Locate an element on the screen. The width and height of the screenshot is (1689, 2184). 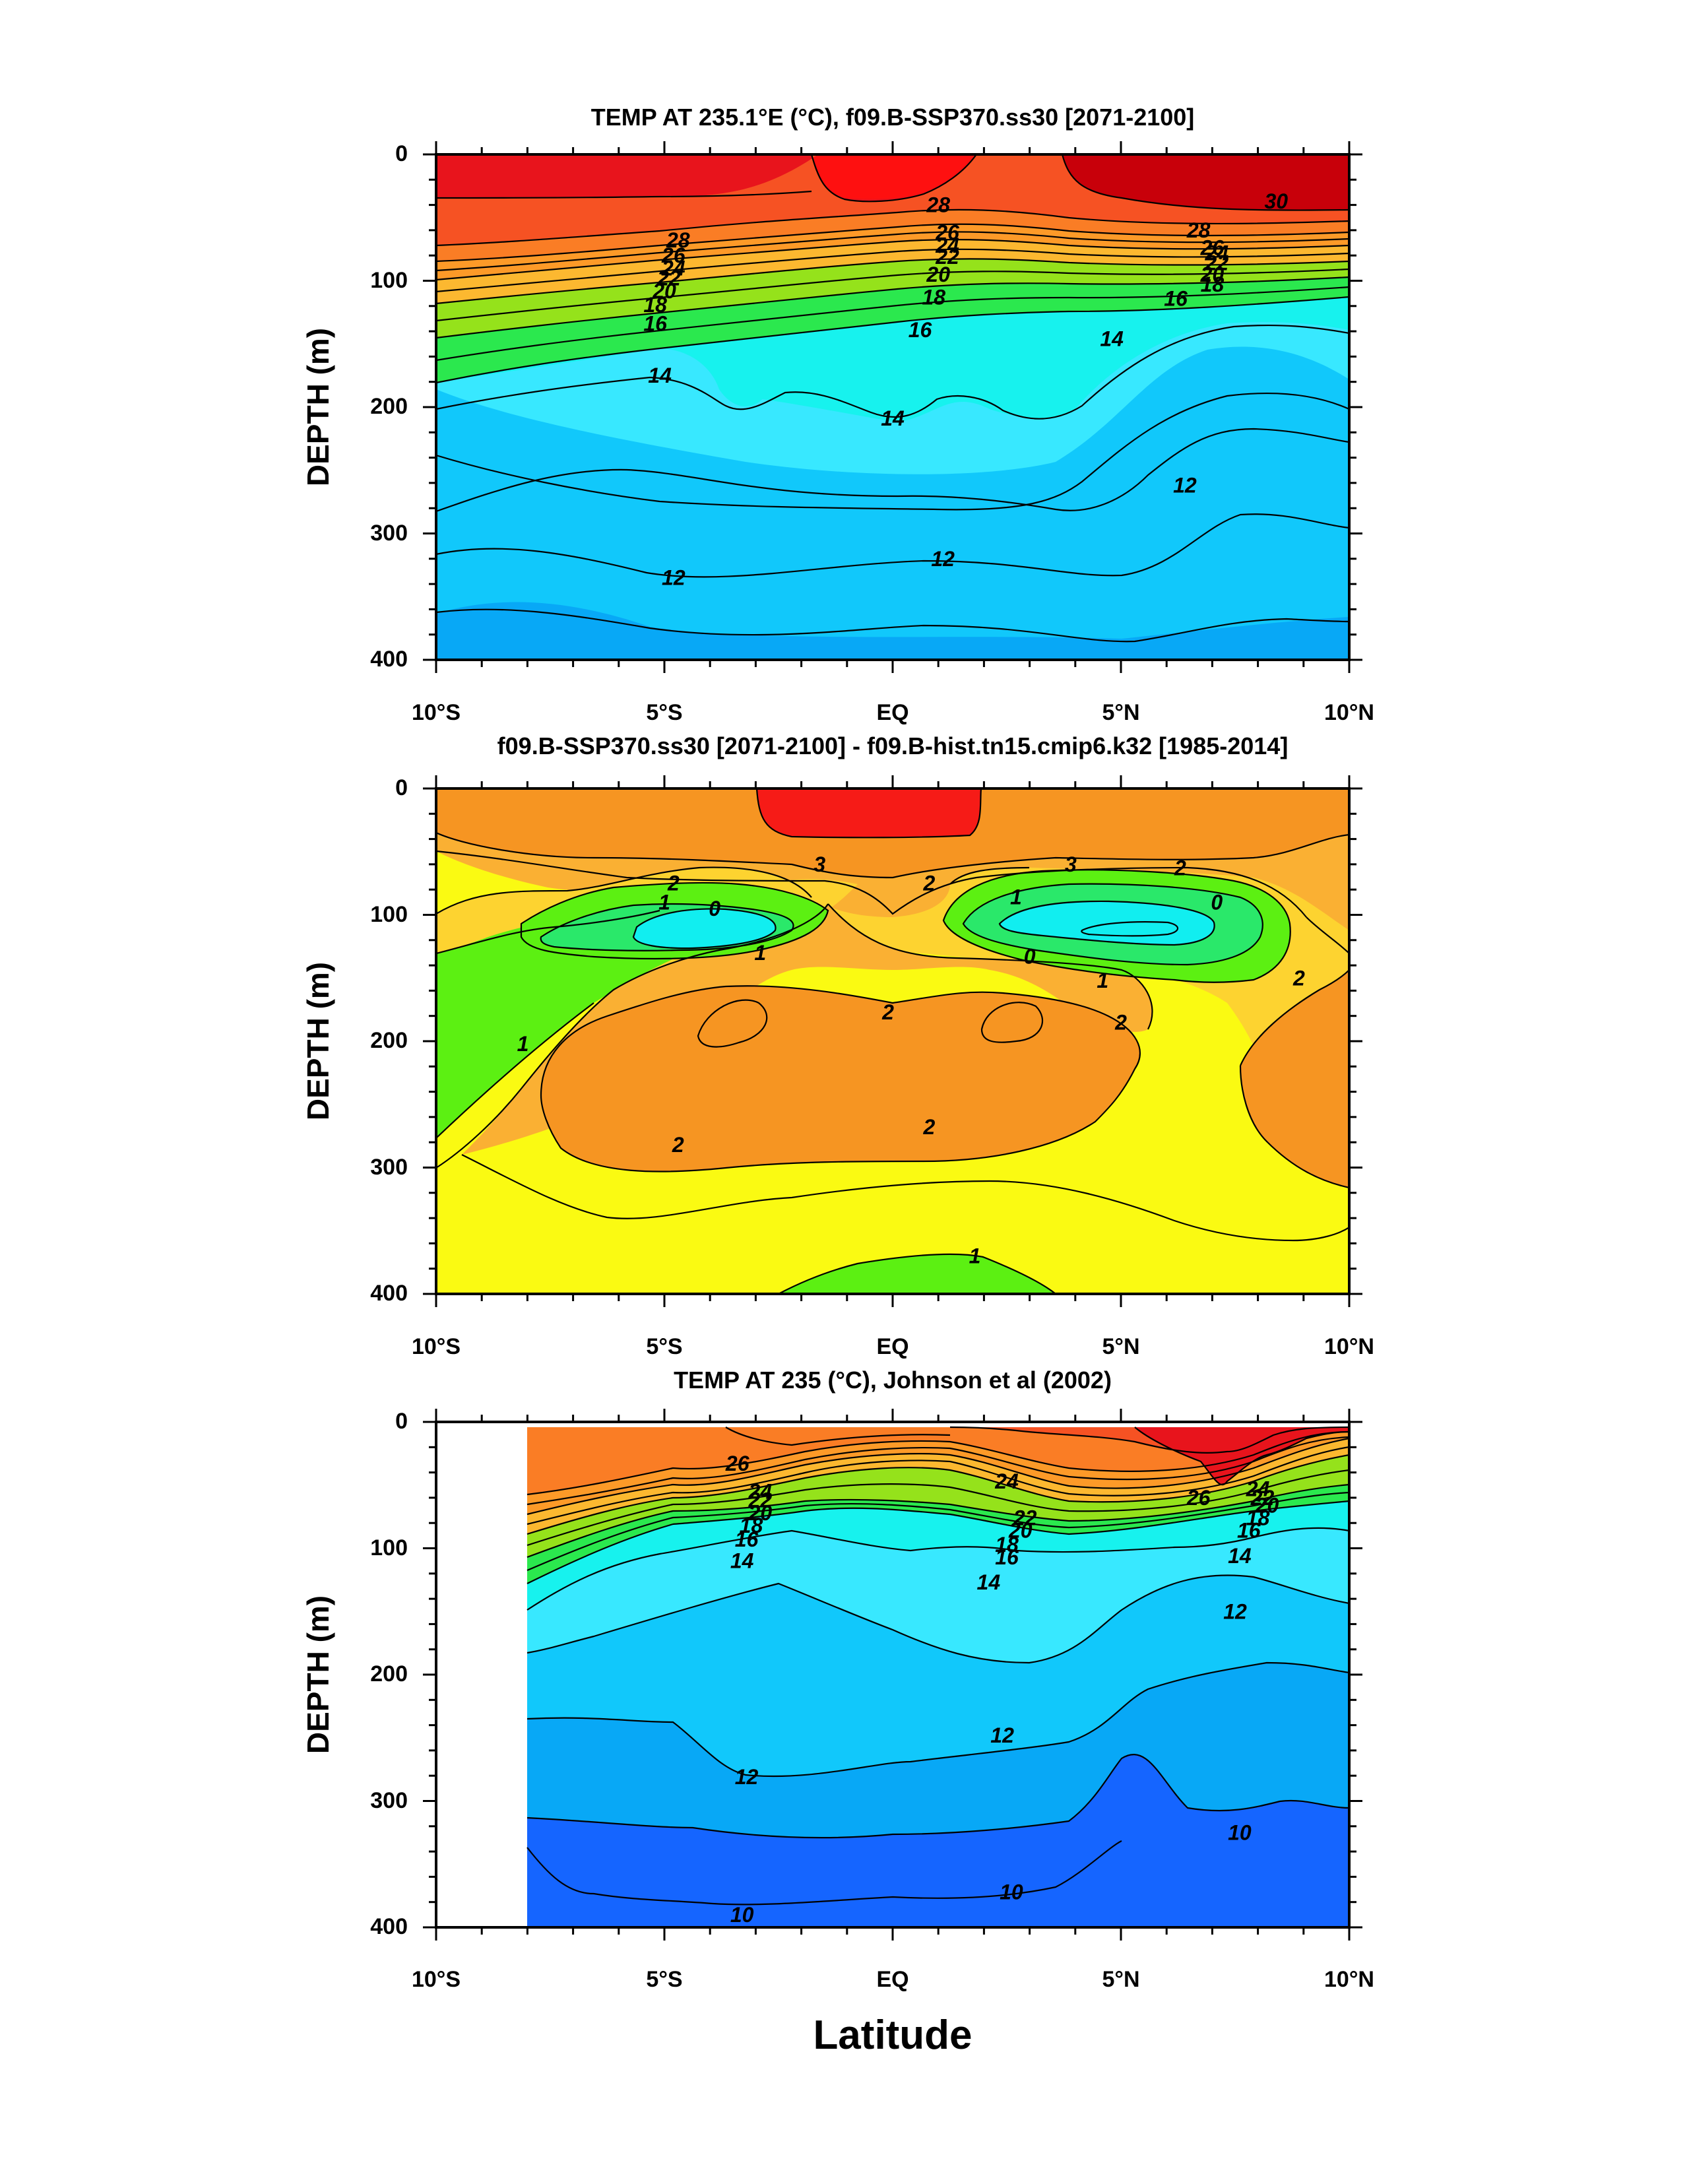
band-30-eq is located at coordinates (894, 176).